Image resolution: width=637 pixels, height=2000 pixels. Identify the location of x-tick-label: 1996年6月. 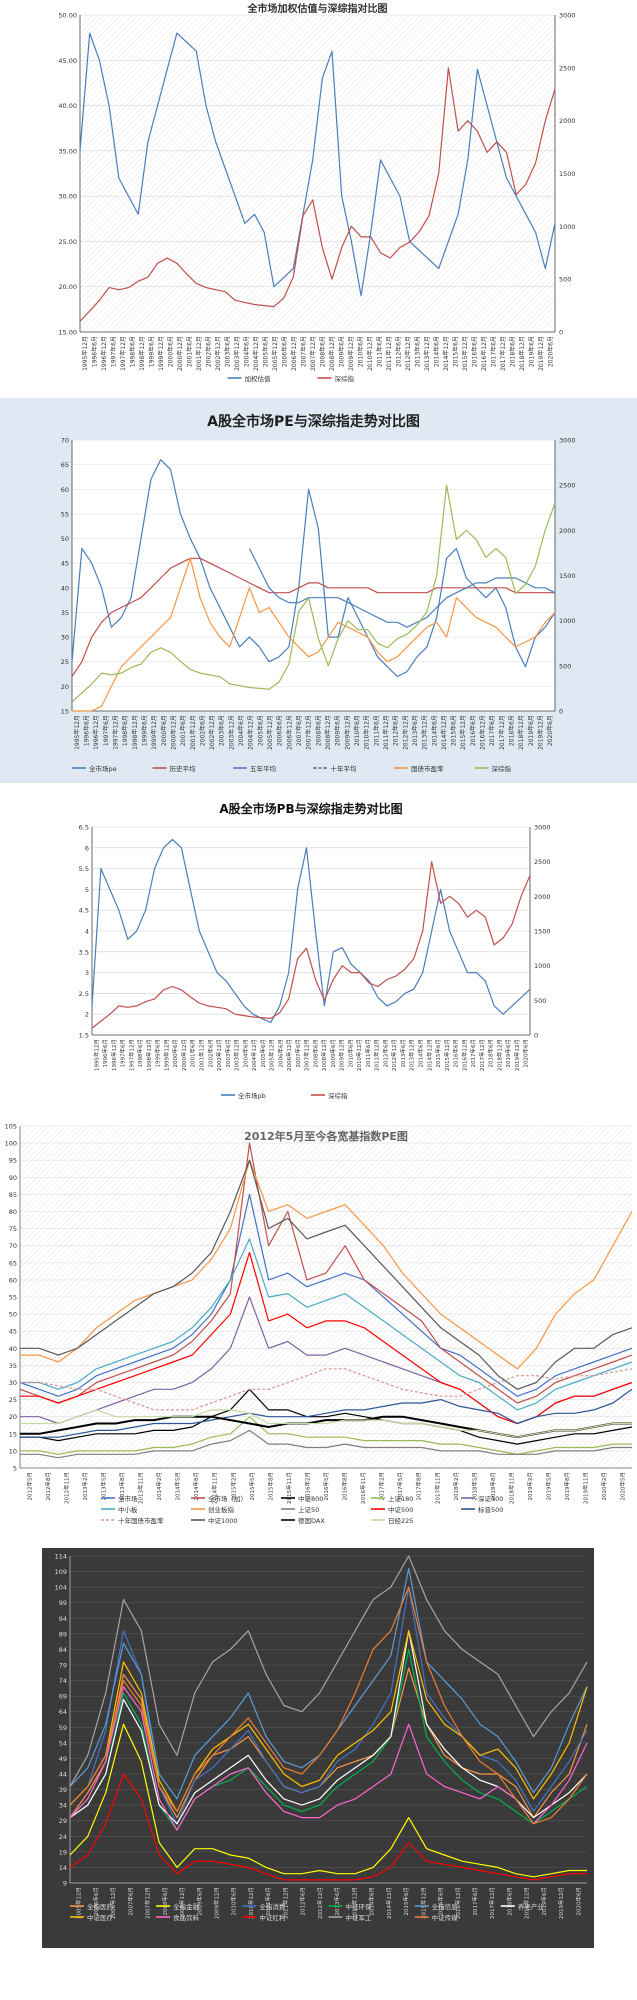
(86, 730).